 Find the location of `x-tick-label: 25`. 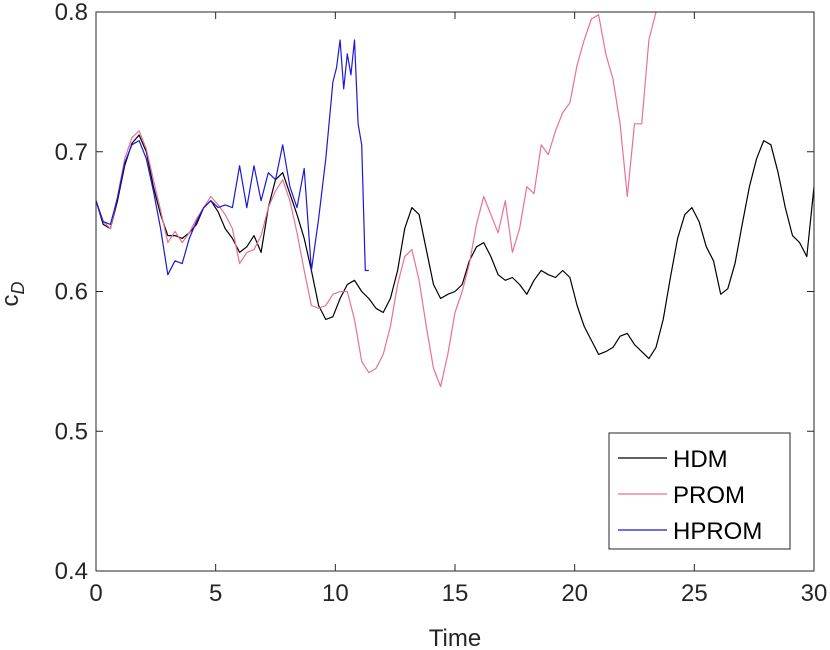

x-tick-label: 25 is located at coordinates (694, 593).